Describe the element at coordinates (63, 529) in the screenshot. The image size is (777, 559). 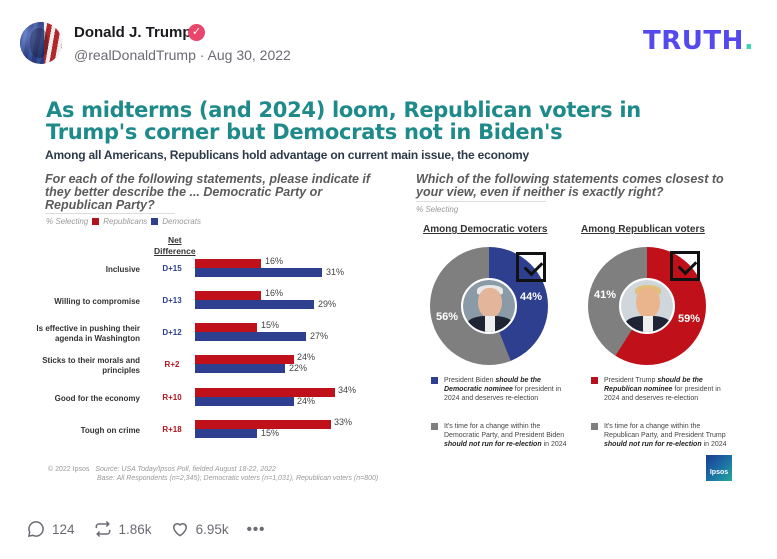
I see `reply-count: 124` at that location.